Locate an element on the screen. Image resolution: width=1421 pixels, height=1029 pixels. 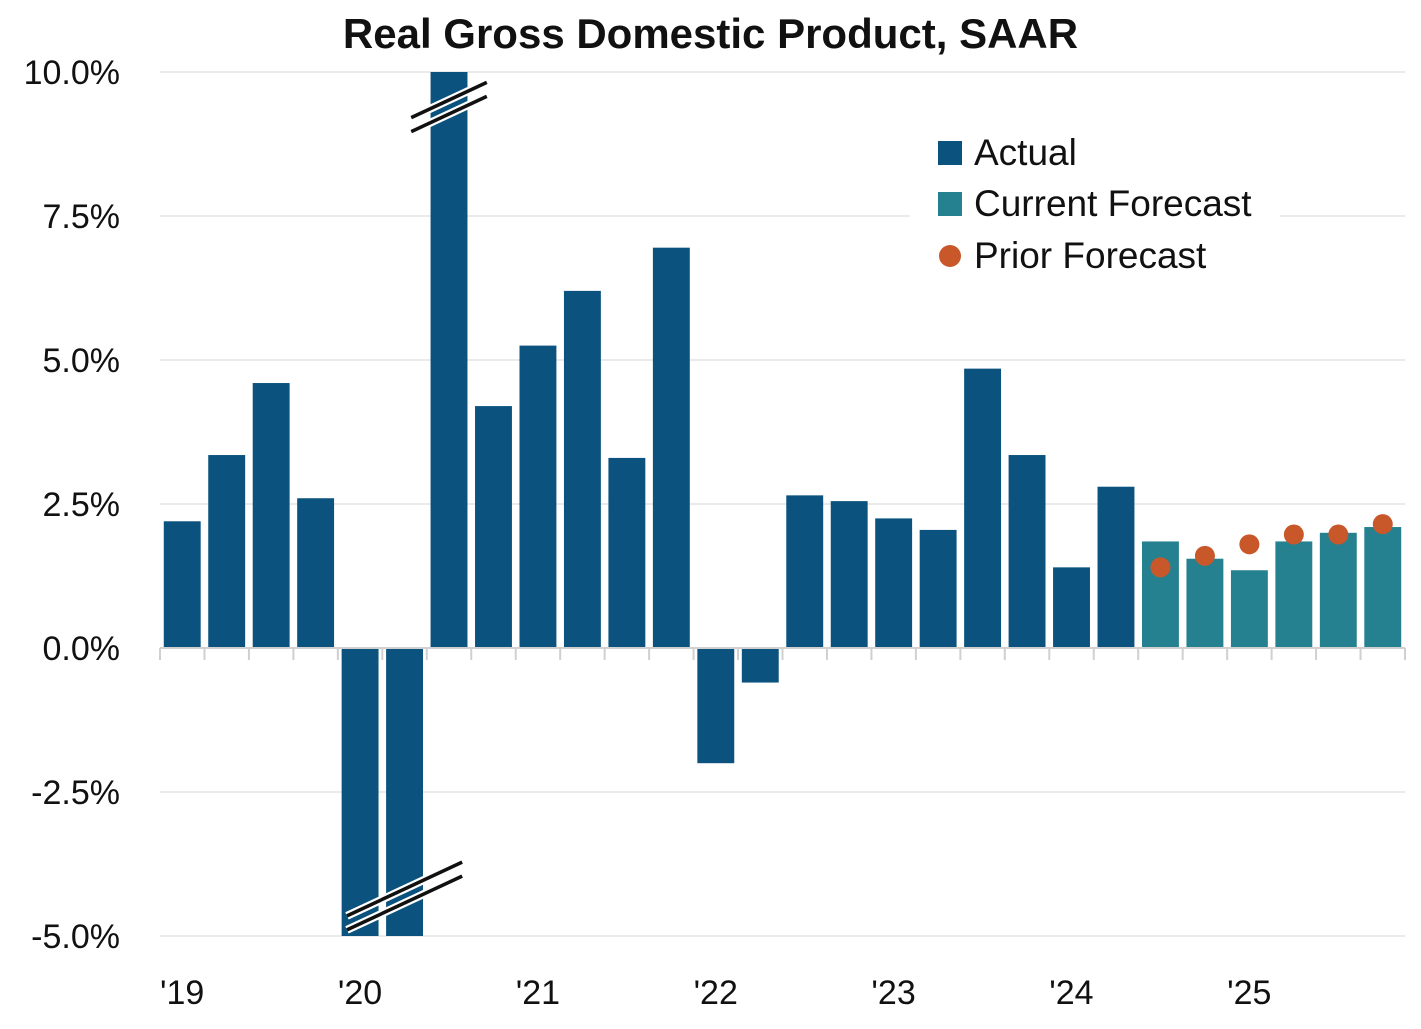
legend-marker is located at coordinates (950, 256).